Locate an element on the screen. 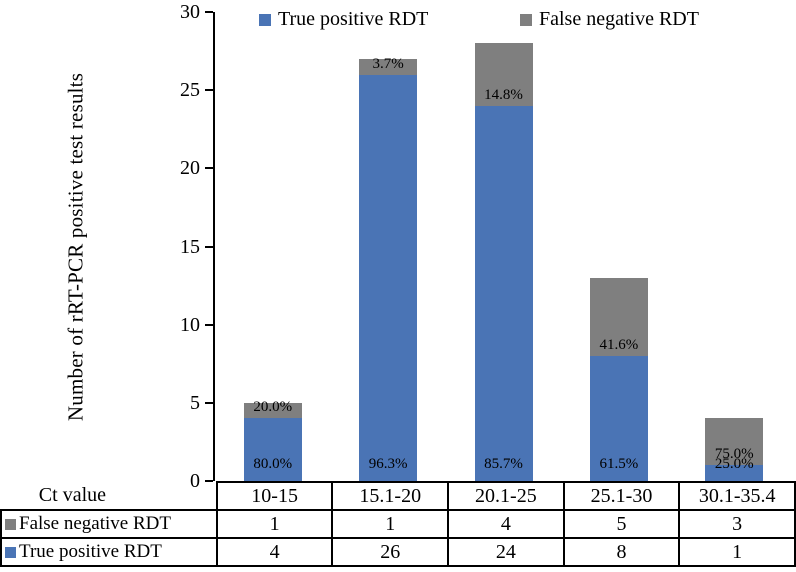 This screenshot has height=572, width=796. table-row-true-positive: True positive RDT 4 26 24 8 1 is located at coordinates (398, 552).